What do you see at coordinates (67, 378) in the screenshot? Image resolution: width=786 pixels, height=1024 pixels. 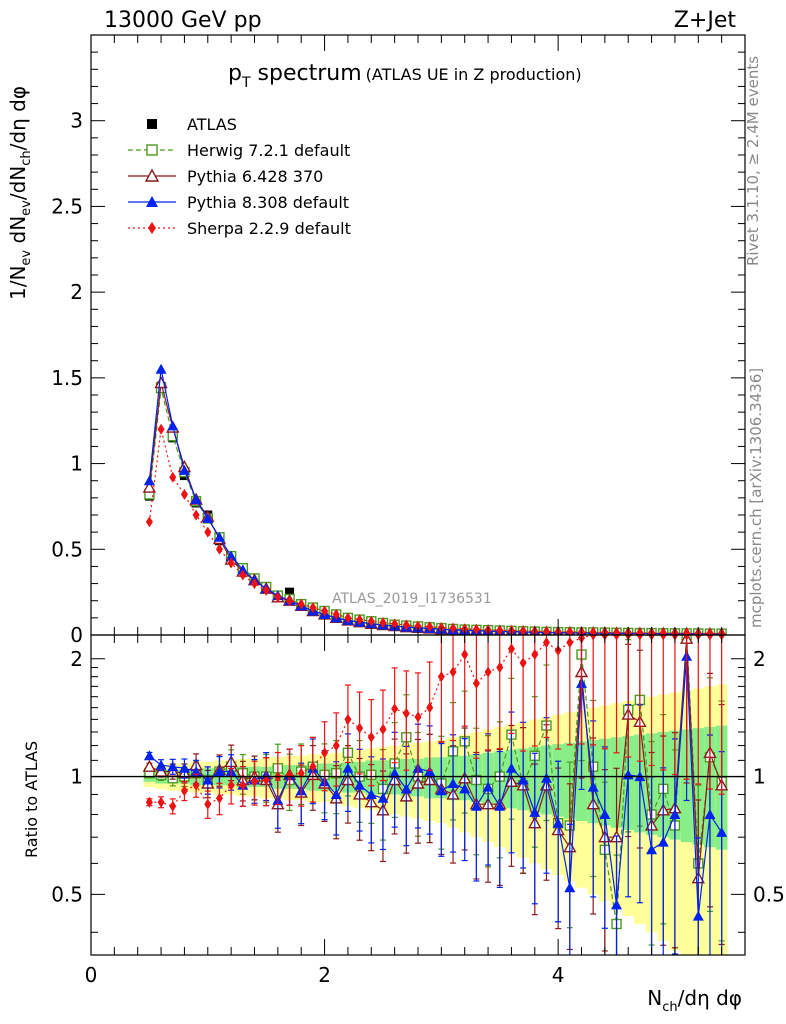 I see `main-ytick-label: 1.5` at bounding box center [67, 378].